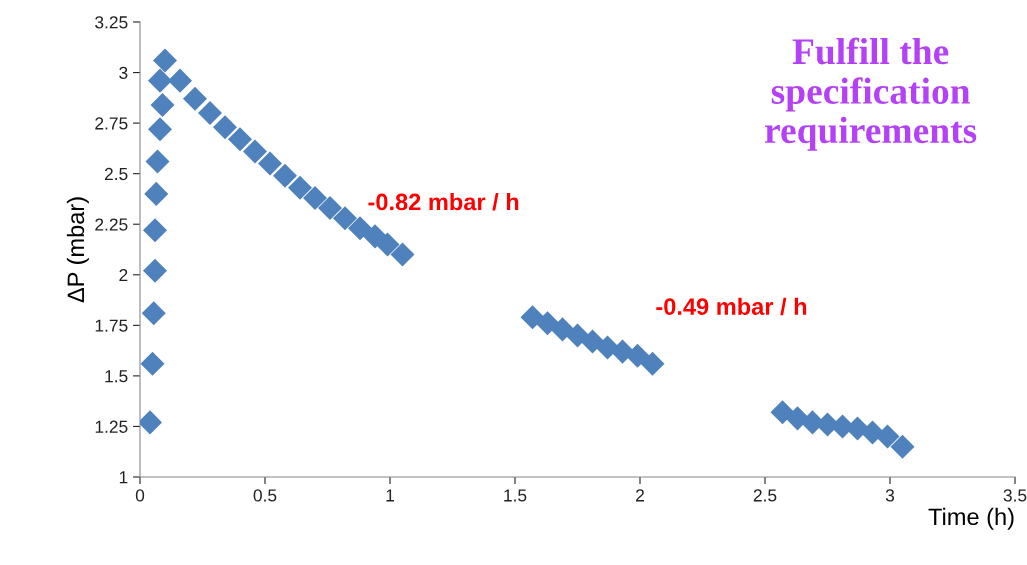 The image size is (1027, 565). What do you see at coordinates (116, 174) in the screenshot?
I see `y-tick-label: 2.5` at bounding box center [116, 174].